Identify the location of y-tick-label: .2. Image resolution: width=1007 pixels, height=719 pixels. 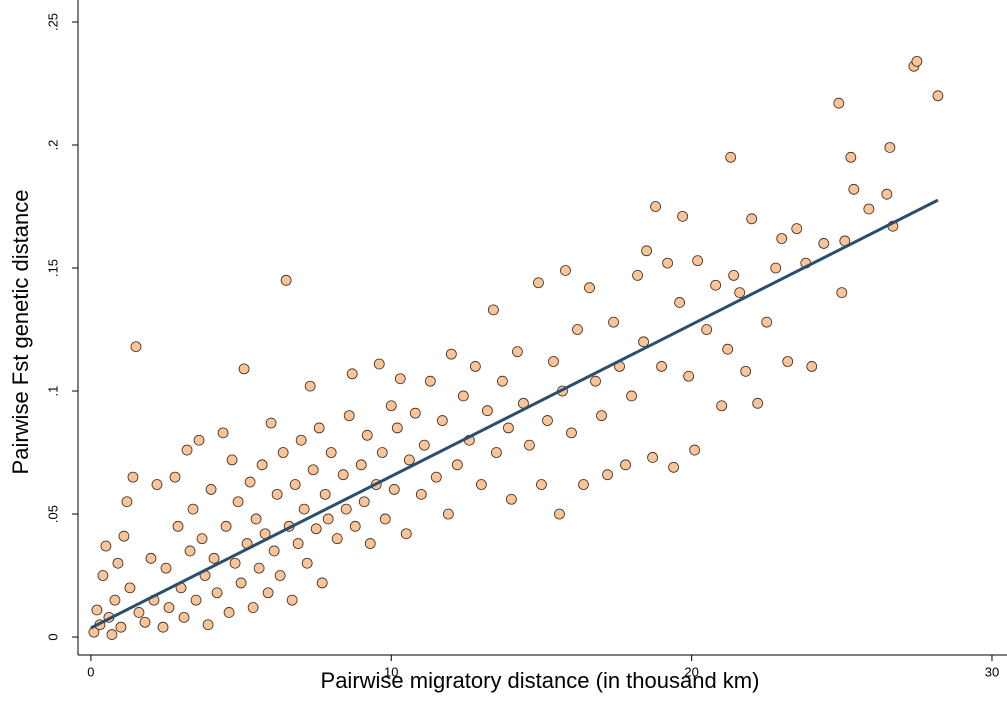
(53, 145).